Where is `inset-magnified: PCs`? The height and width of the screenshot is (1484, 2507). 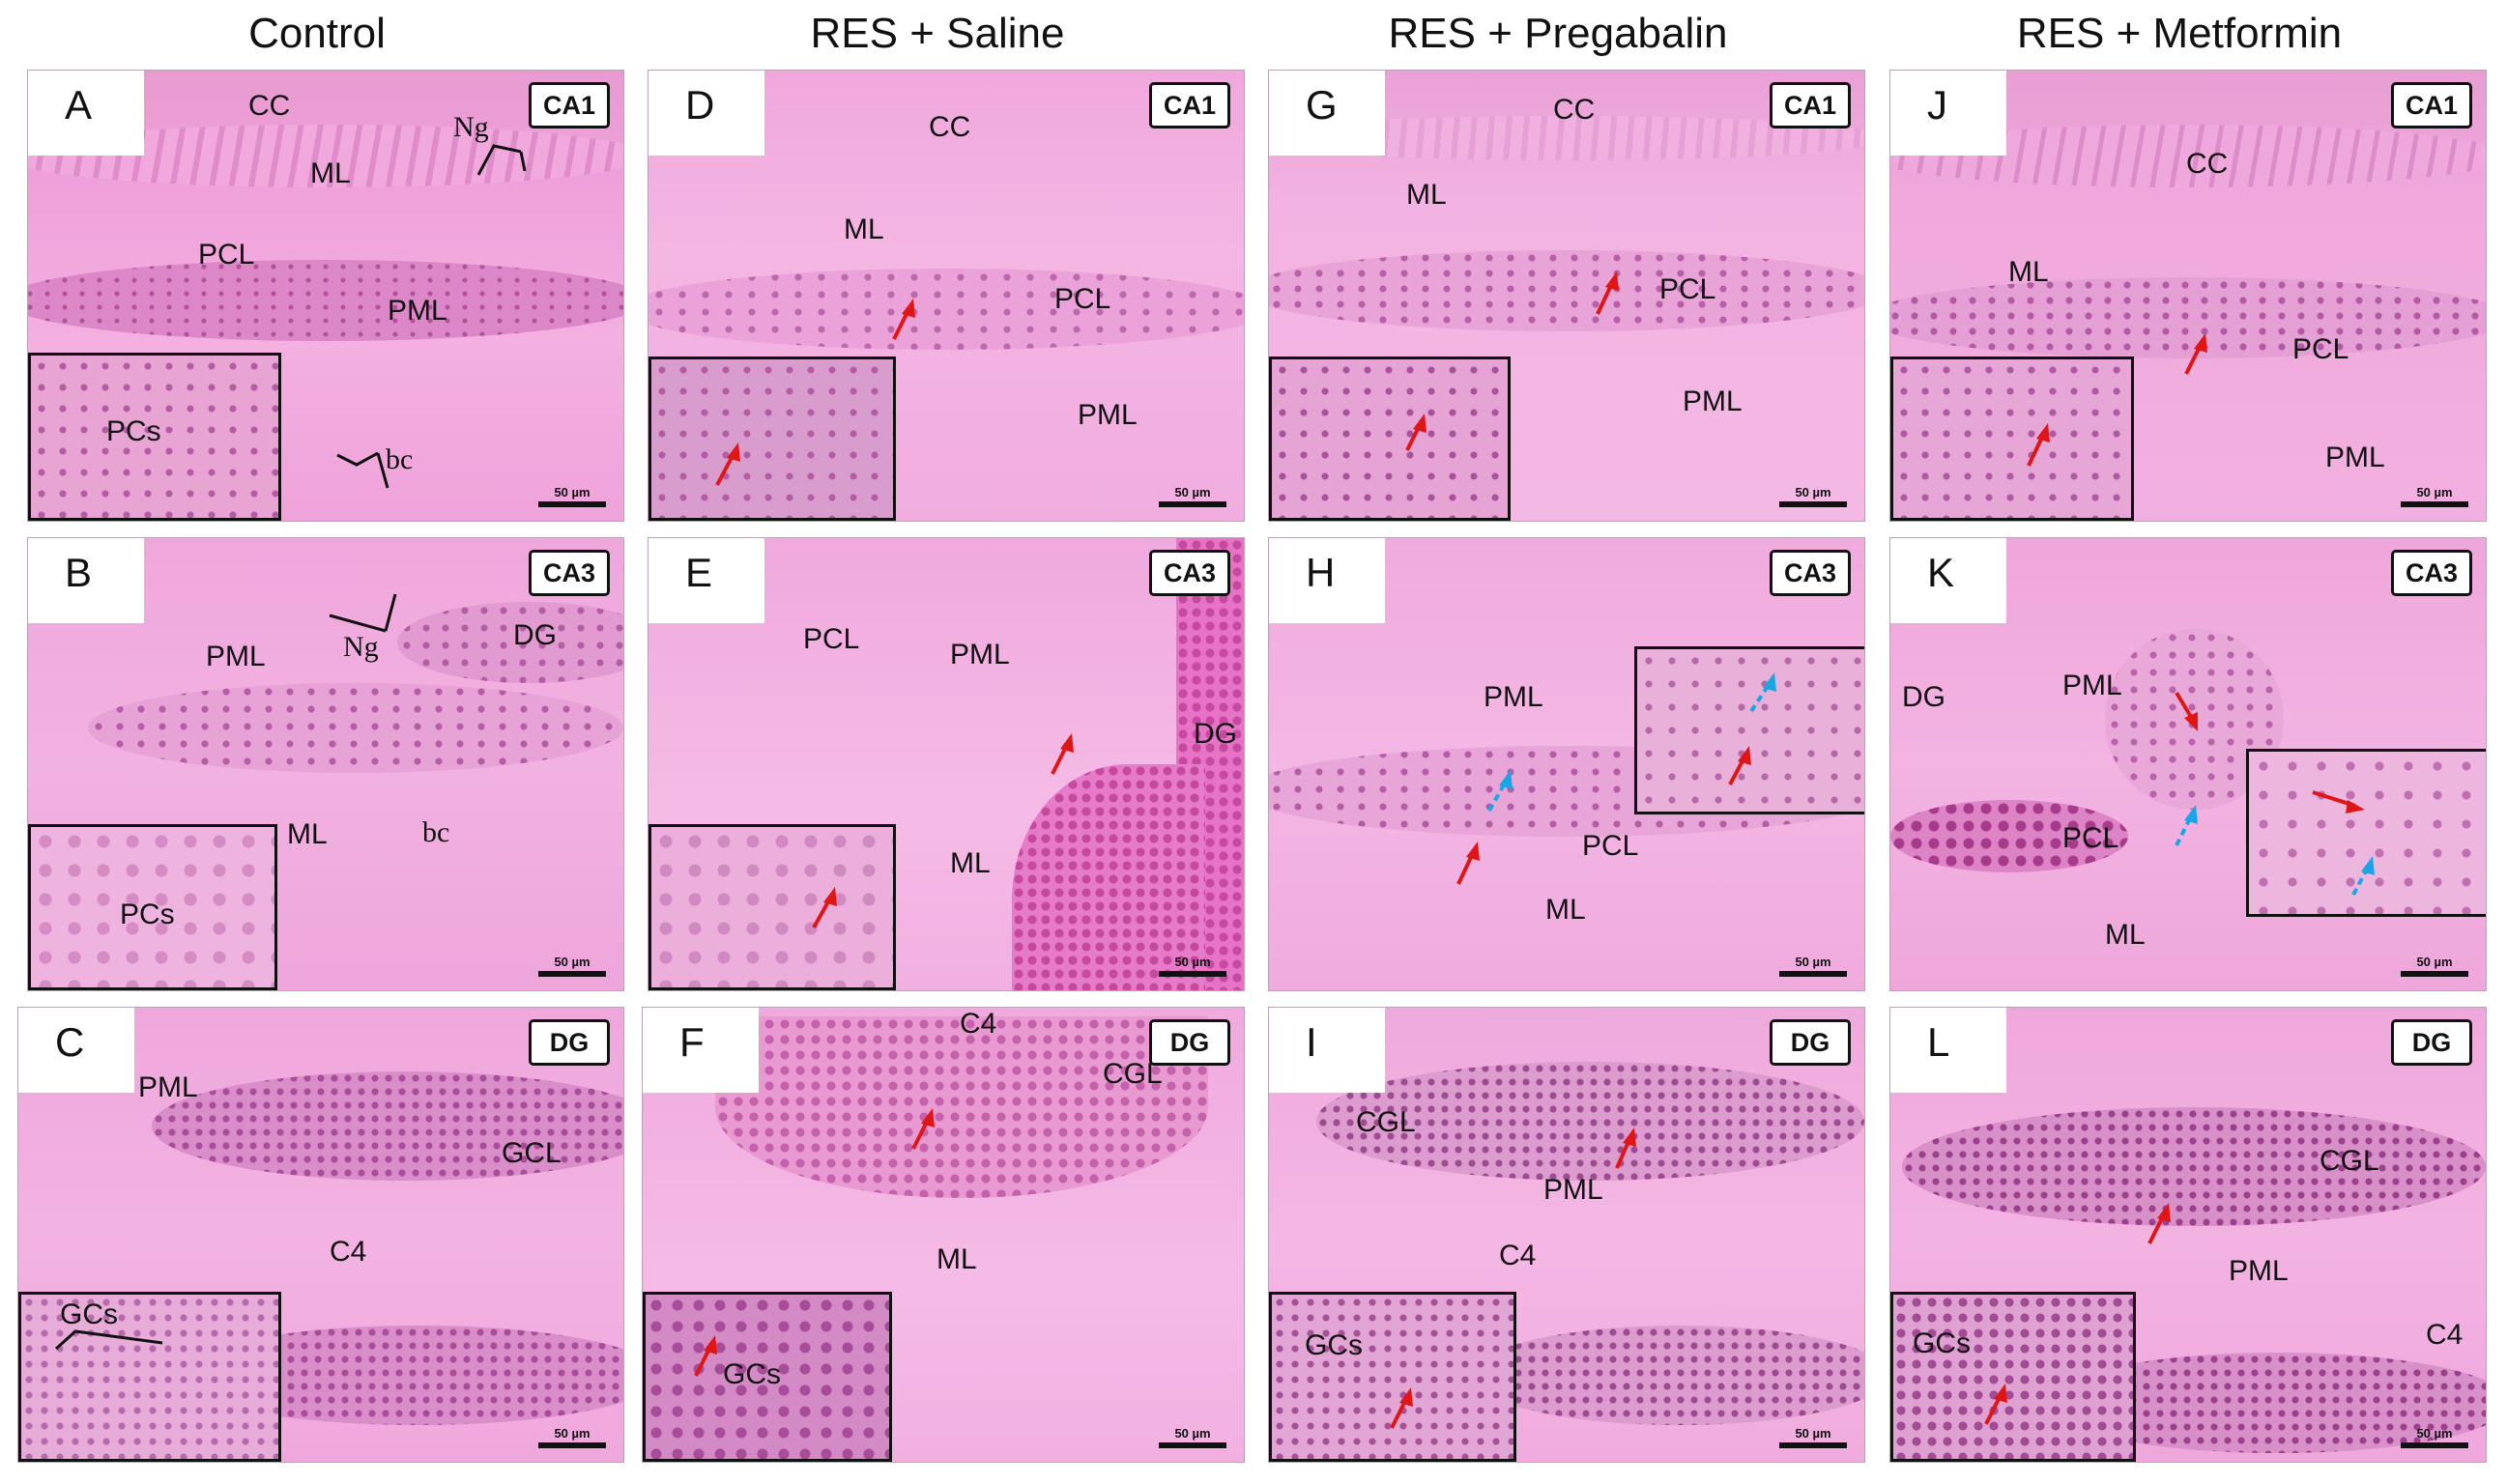
inset-magnified: PCs is located at coordinates (154, 437).